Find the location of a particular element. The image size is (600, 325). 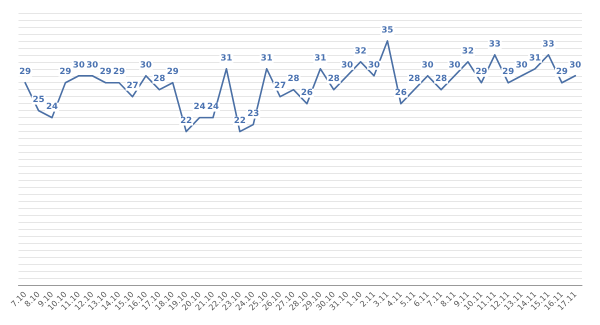

data-label: 25 is located at coordinates (38, 100).